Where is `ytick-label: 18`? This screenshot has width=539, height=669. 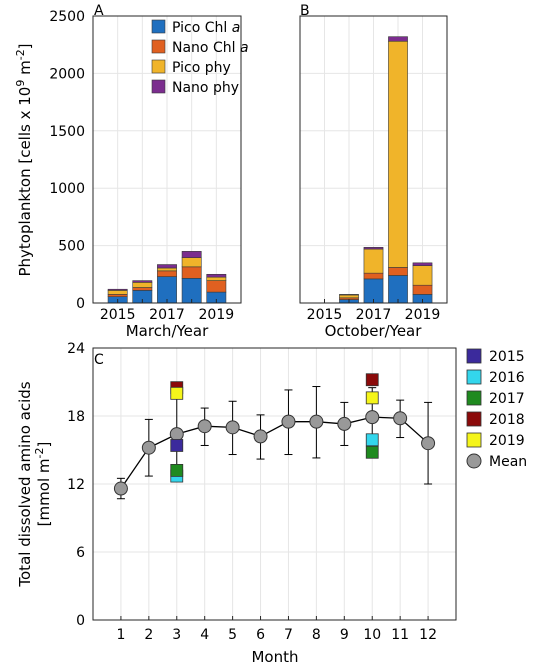
ytick-label: 18 is located at coordinates (76, 417).